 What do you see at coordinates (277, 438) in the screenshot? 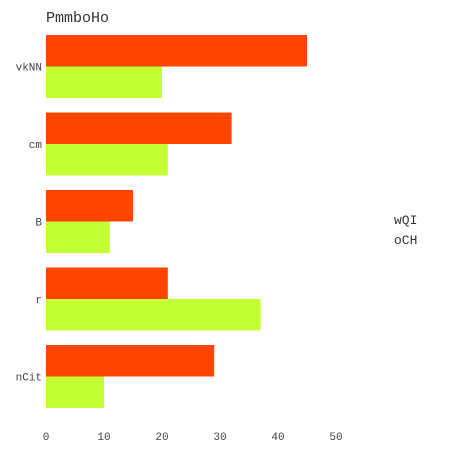
I see `x-tick-label: 40` at bounding box center [277, 438].